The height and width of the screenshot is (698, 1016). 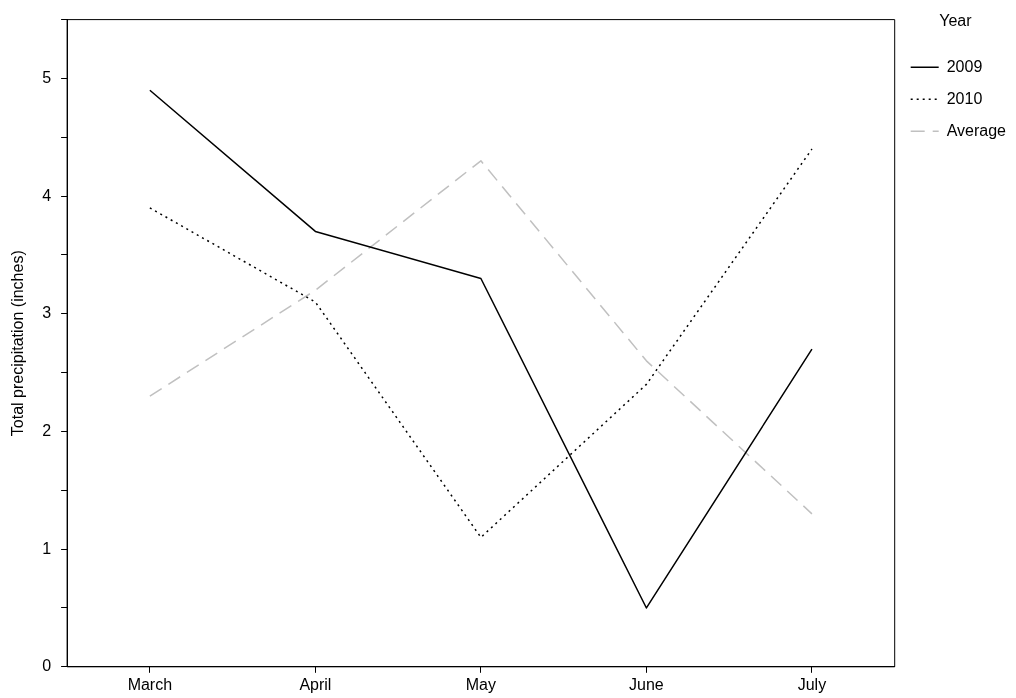 I want to click on legend-label: Average, so click(x=976, y=130).